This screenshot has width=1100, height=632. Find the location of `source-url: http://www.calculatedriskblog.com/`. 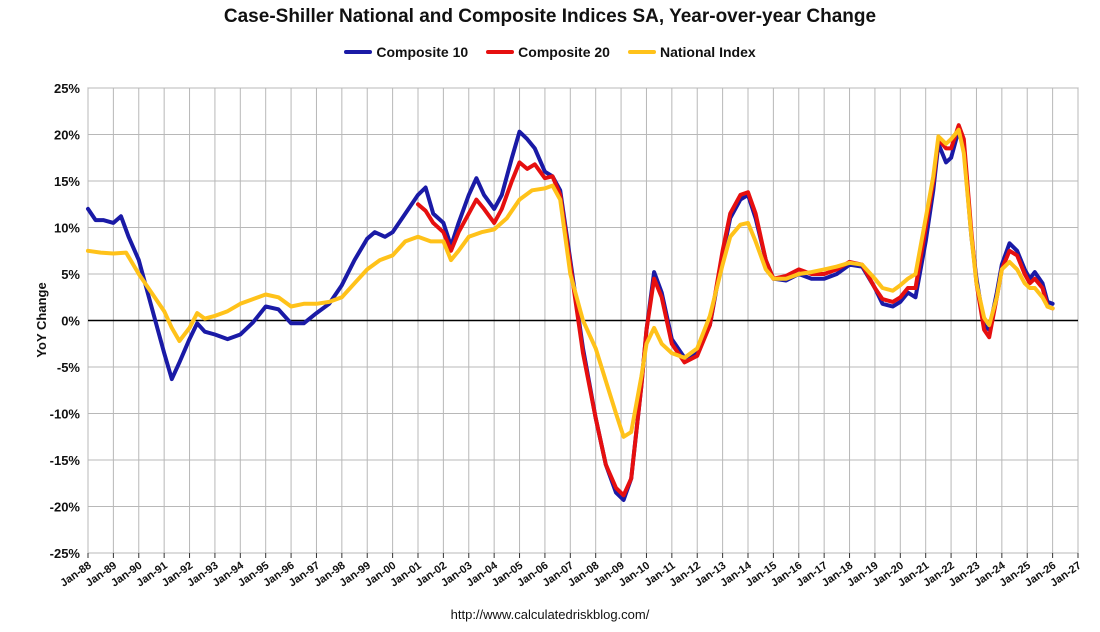

source-url: http://www.calculatedriskblog.com/ is located at coordinates (550, 614).